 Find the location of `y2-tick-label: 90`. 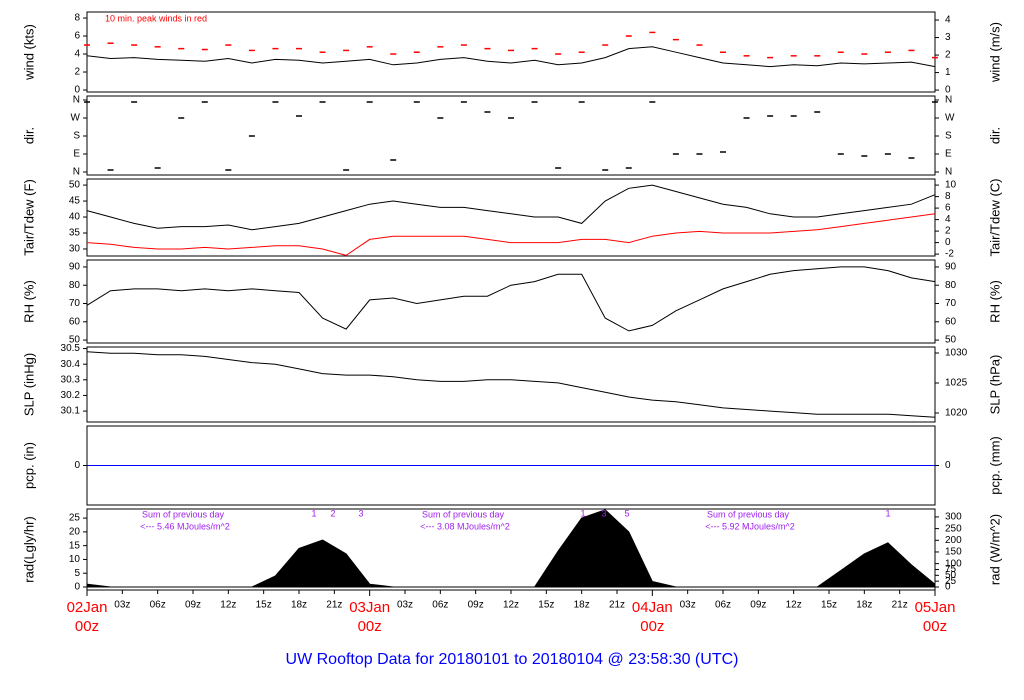

y2-tick-label: 90 is located at coordinates (951, 267).